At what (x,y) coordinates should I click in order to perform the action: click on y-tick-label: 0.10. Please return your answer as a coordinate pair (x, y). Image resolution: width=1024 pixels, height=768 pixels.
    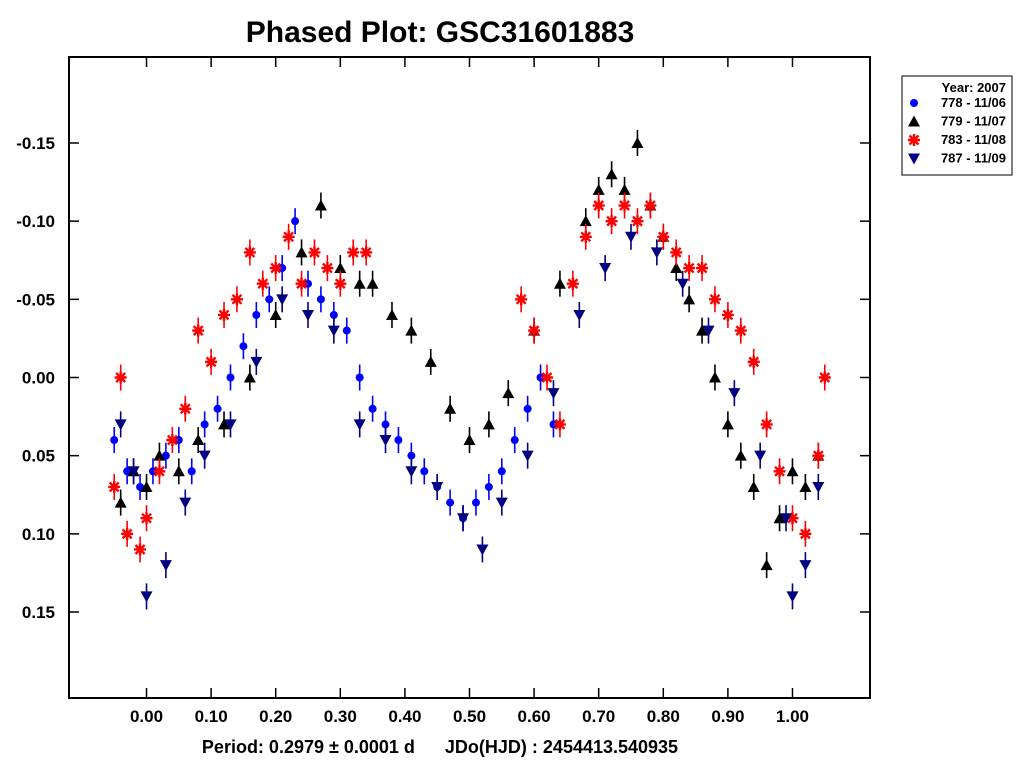
    Looking at the image, I should click on (38, 534).